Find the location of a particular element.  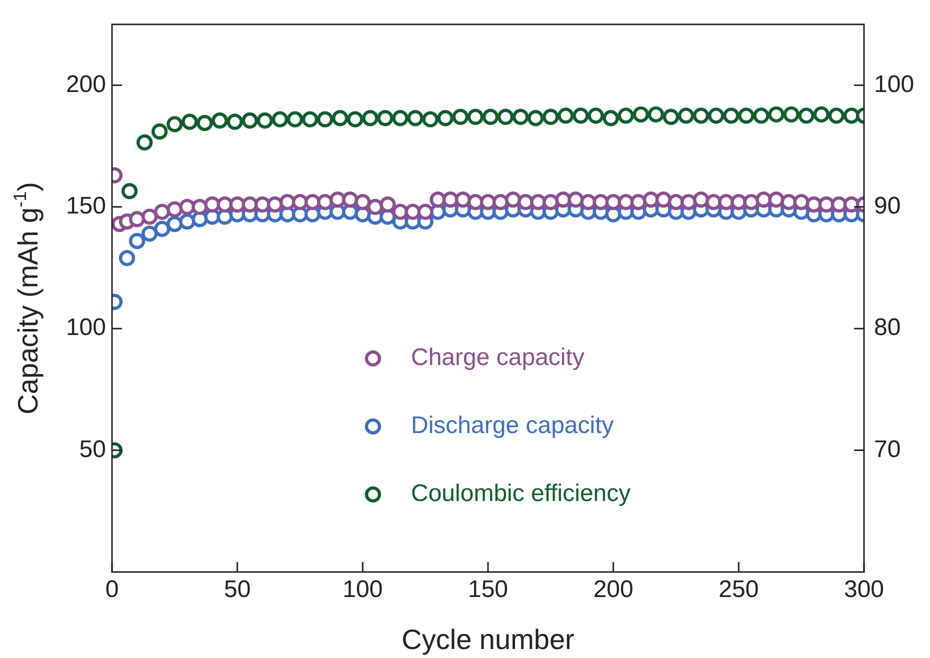

y-axis-title: Capacity (mAh g-1) is located at coordinates (27, 298).